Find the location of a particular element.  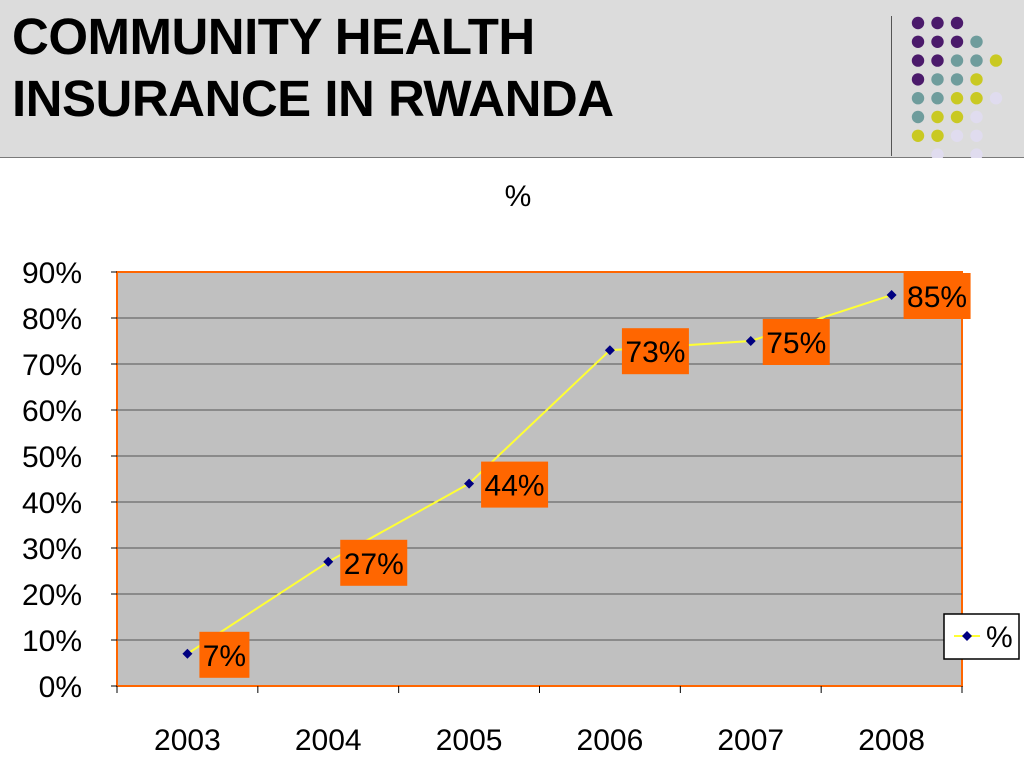

y-tick-label: 30% is located at coordinates (52, 549).